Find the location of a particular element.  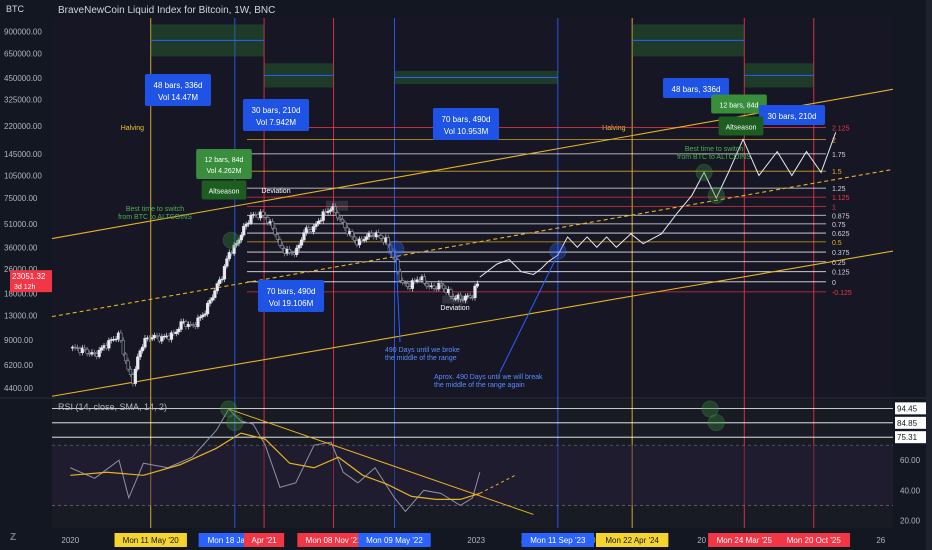

date-marker-label: Mon 08 Nov '21 is located at coordinates (334, 540).